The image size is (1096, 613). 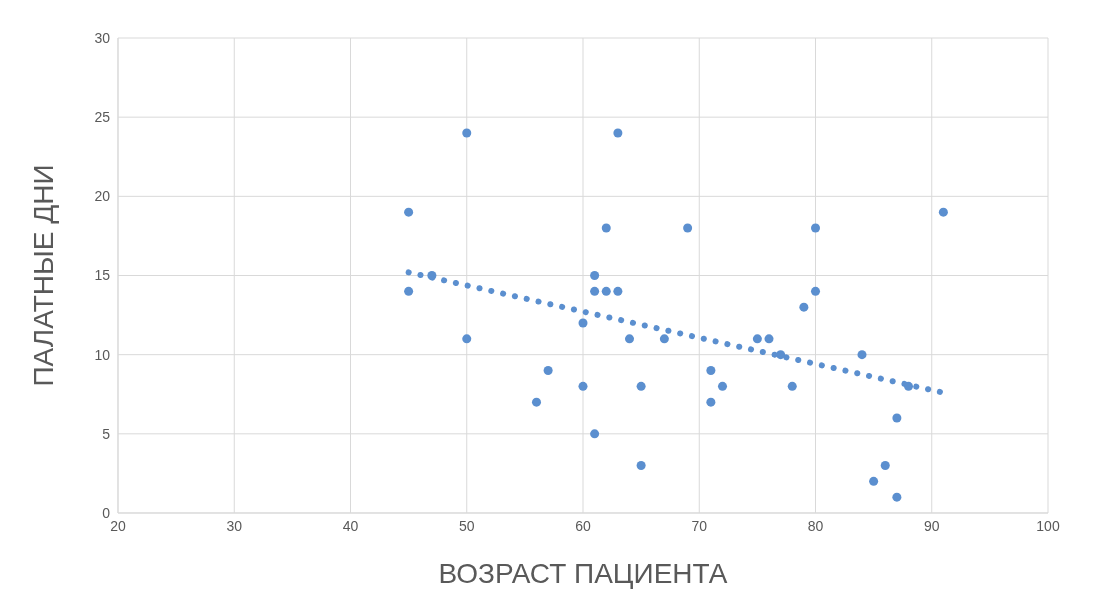 I want to click on x-tick-label: 100, so click(x=1048, y=525).